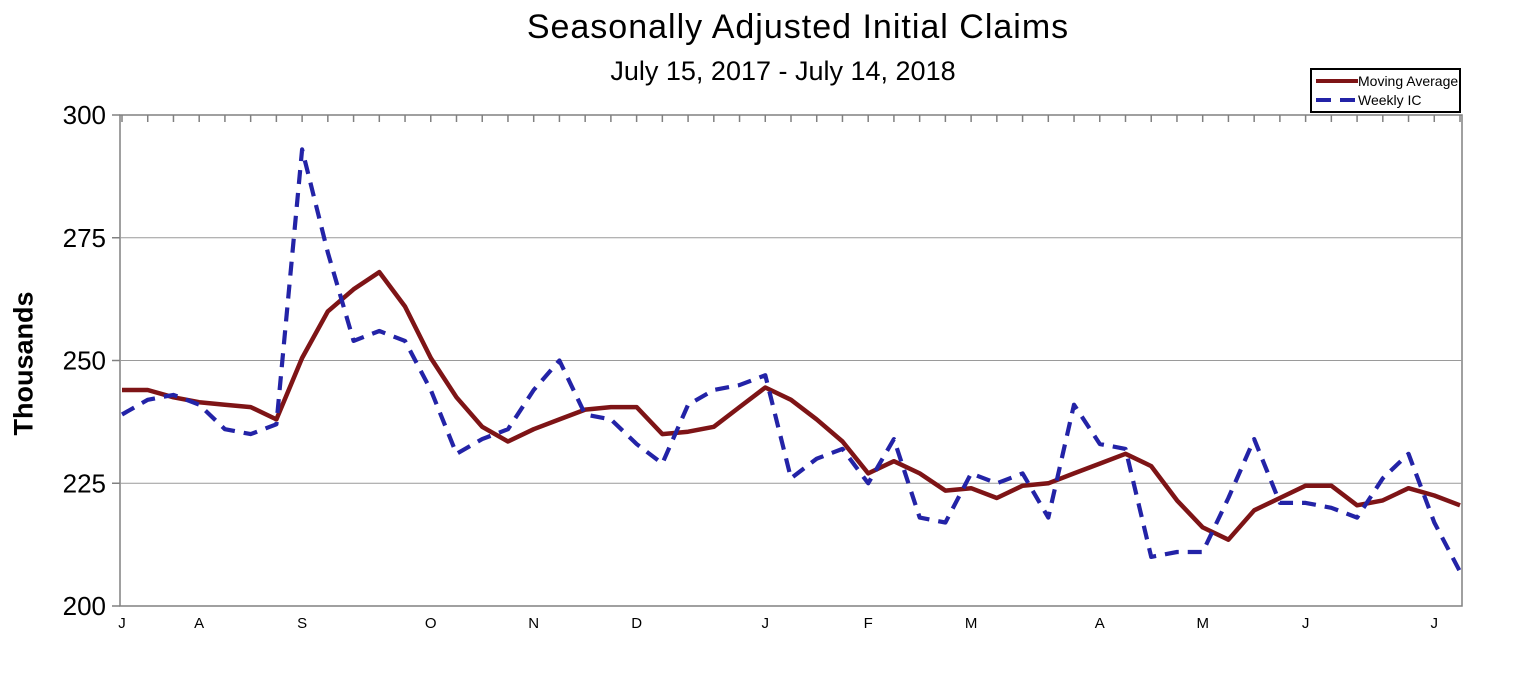 Image resolution: width=1526 pixels, height=677 pixels. I want to click on y-tick-label-275: 275, so click(84, 238).